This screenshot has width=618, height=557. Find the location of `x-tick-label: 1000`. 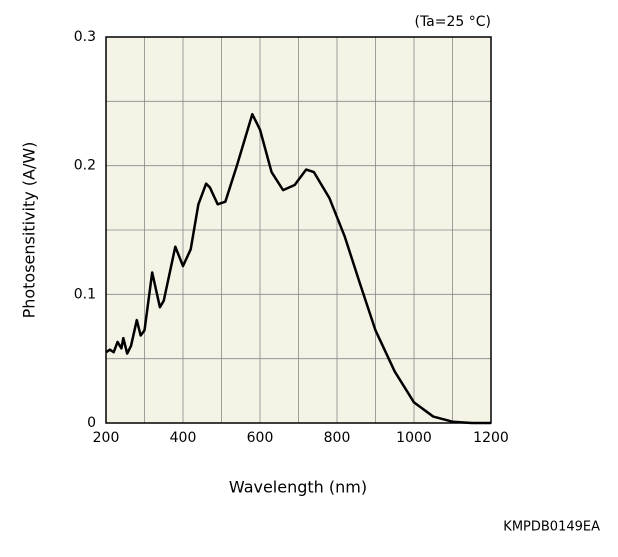

x-tick-label: 1000 is located at coordinates (414, 438).